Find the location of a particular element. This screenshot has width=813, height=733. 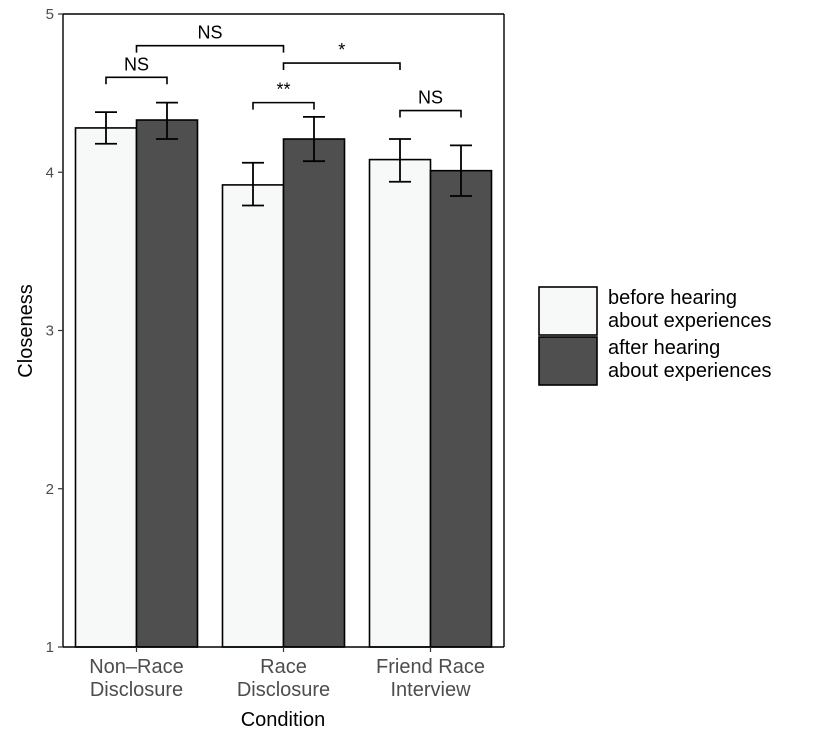

x-tick-label: Race Disclosure is located at coordinates (283, 678).